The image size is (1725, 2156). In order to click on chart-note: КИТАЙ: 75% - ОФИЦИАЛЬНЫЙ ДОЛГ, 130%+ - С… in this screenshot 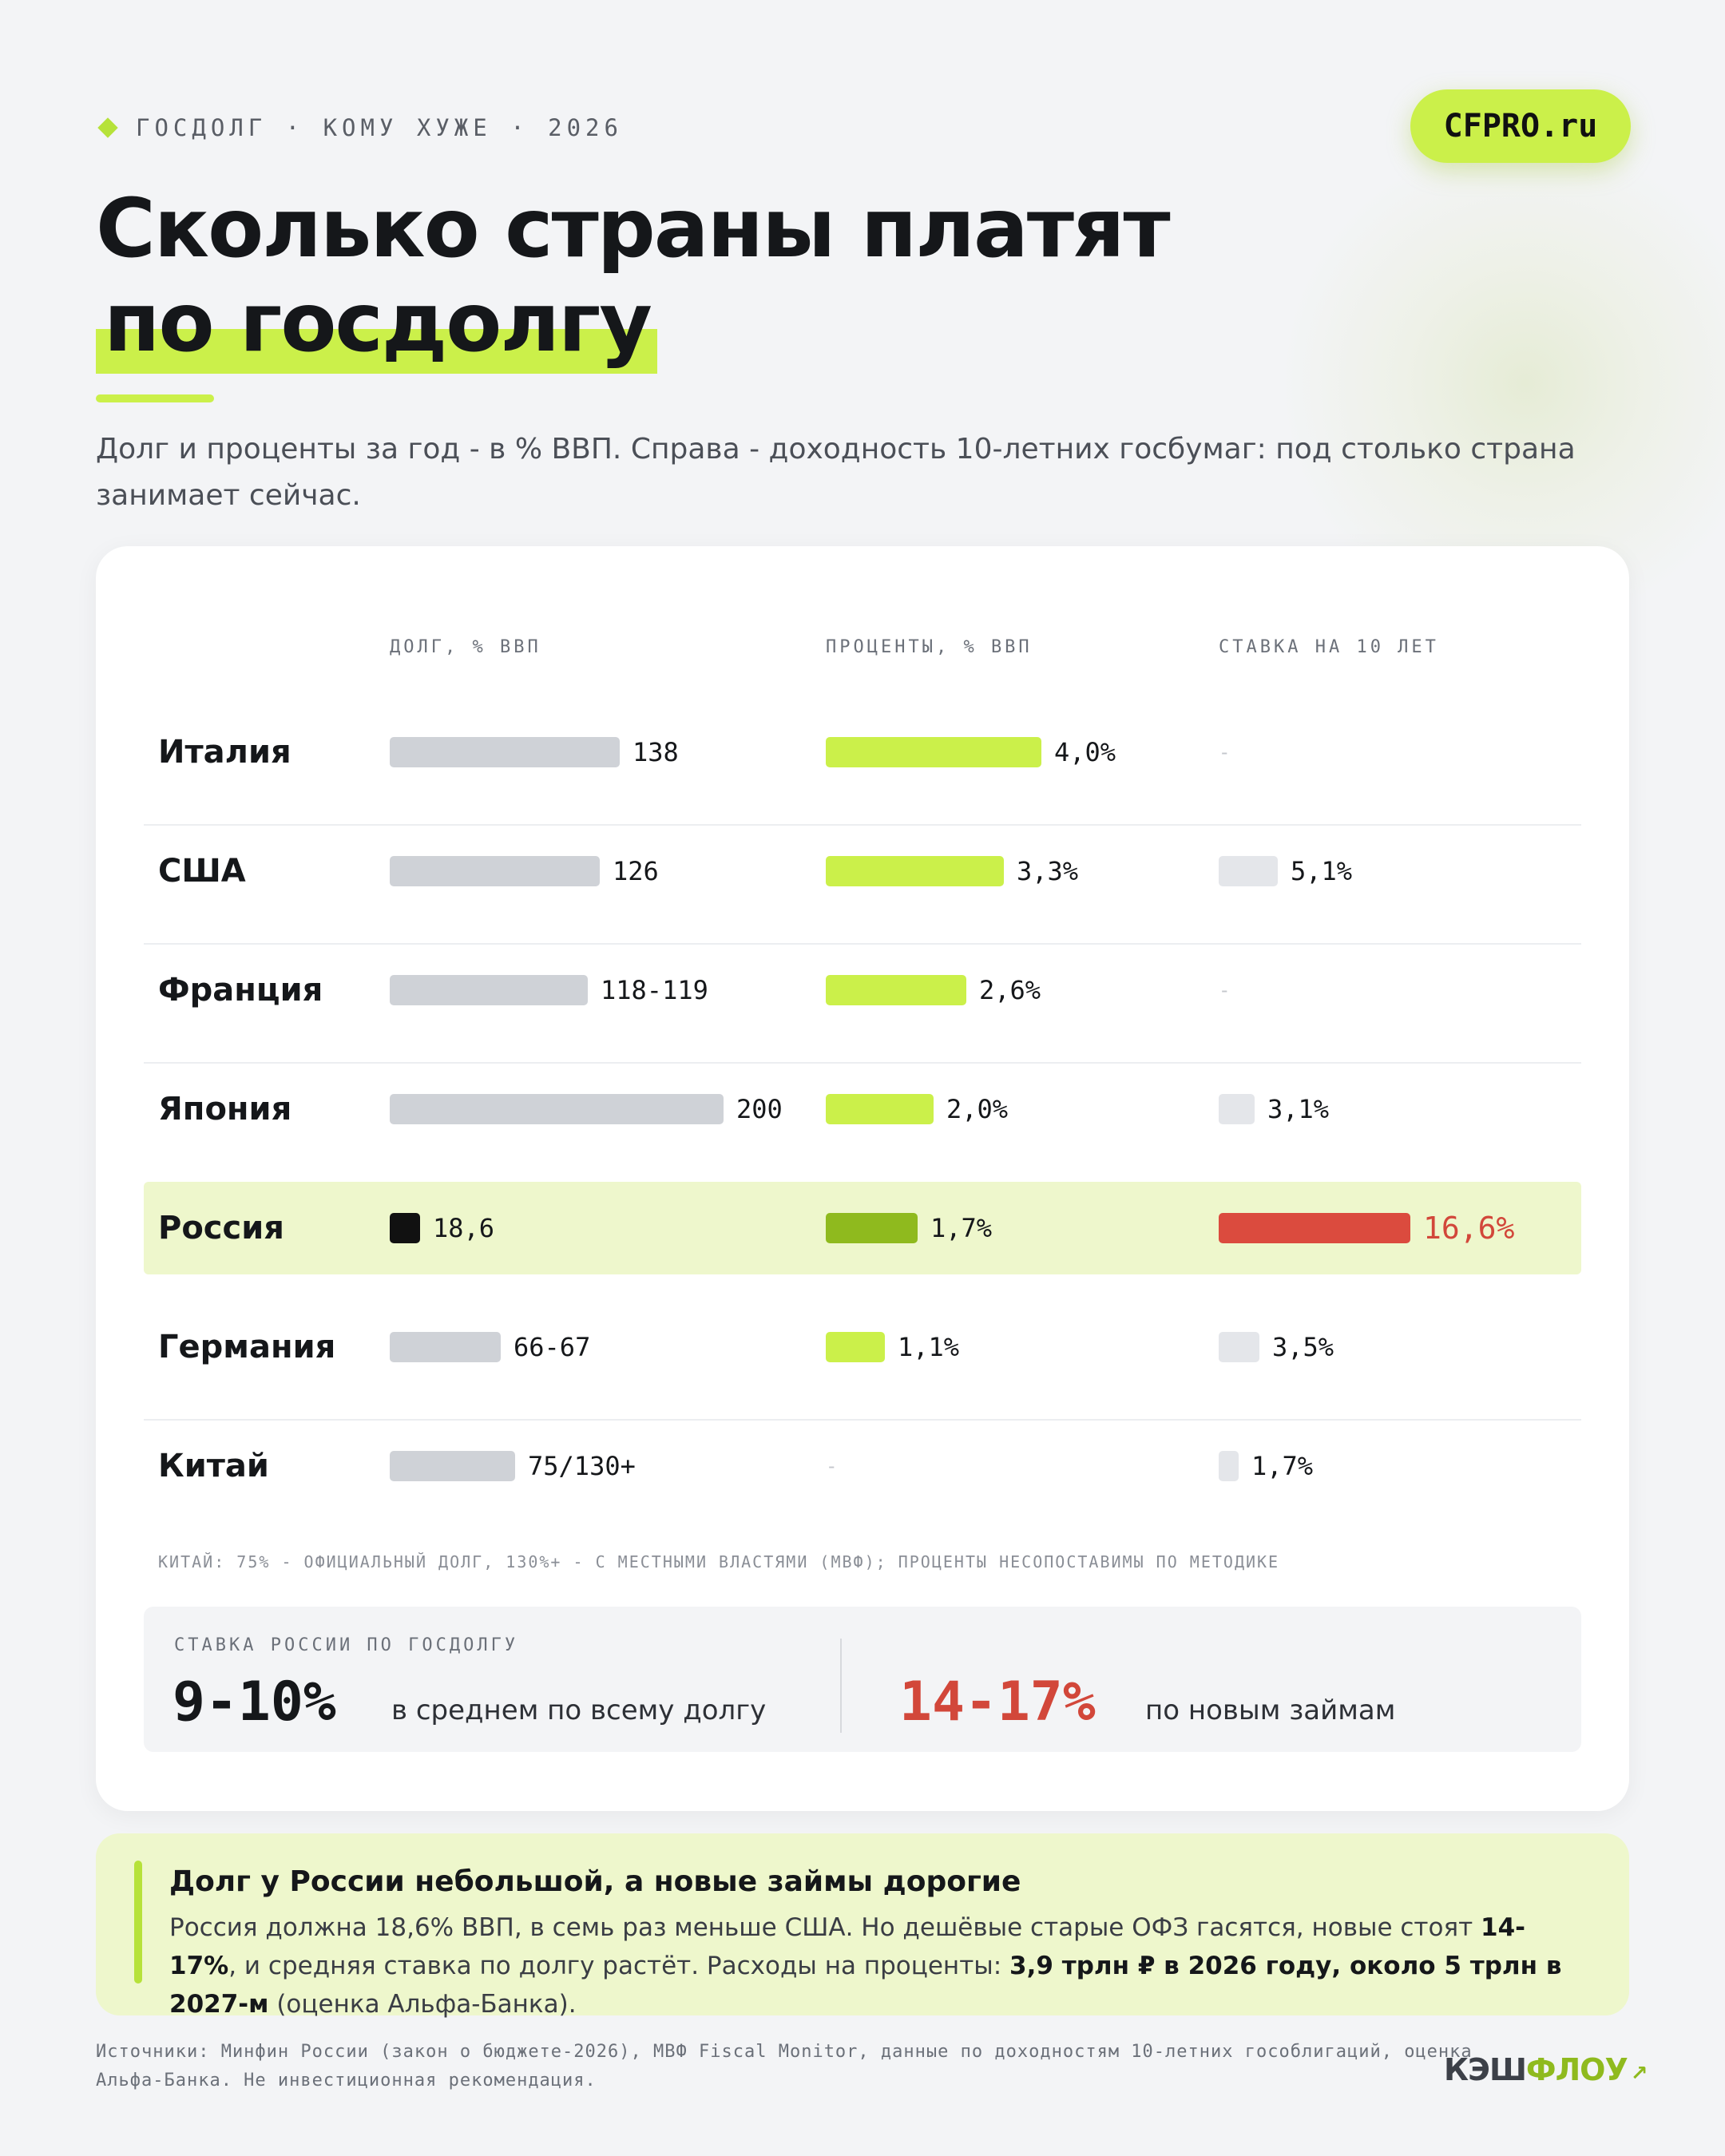, I will do `click(719, 1561)`.